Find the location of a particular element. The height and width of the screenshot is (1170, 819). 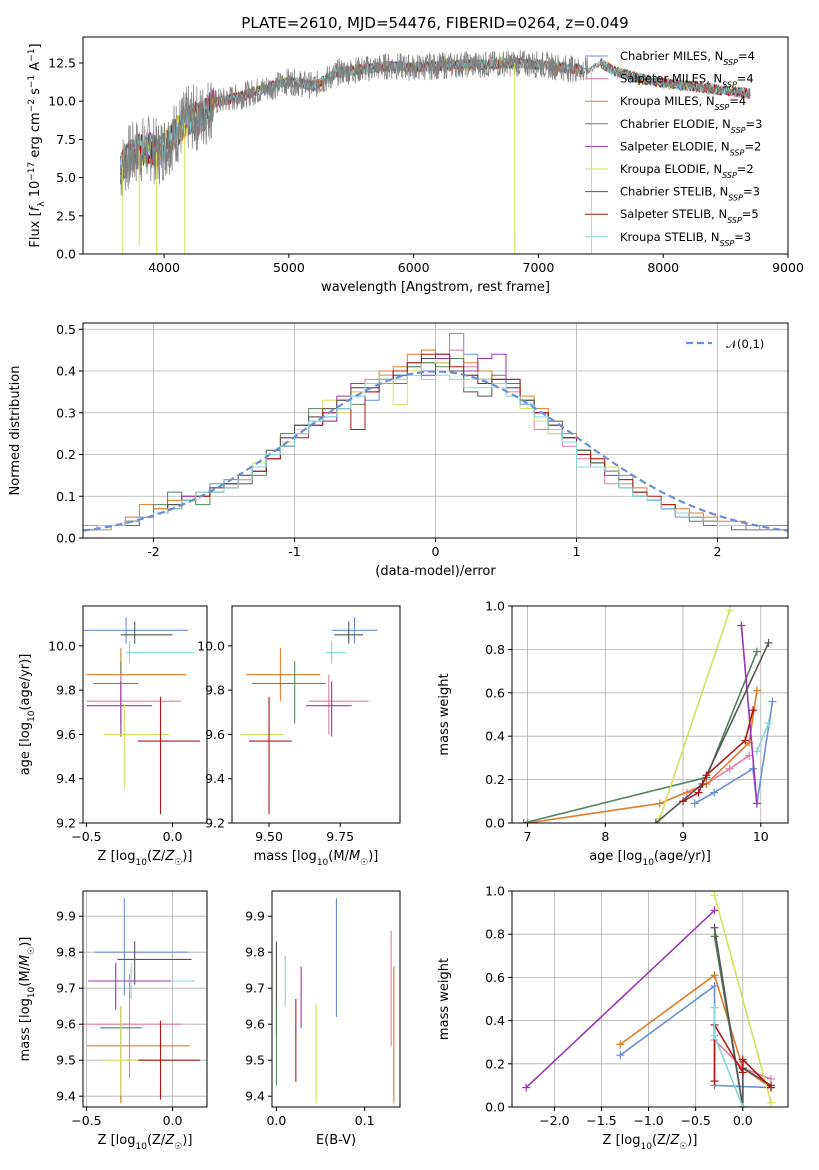

y-tick-label: 9.9 is located at coordinates (66, 916).